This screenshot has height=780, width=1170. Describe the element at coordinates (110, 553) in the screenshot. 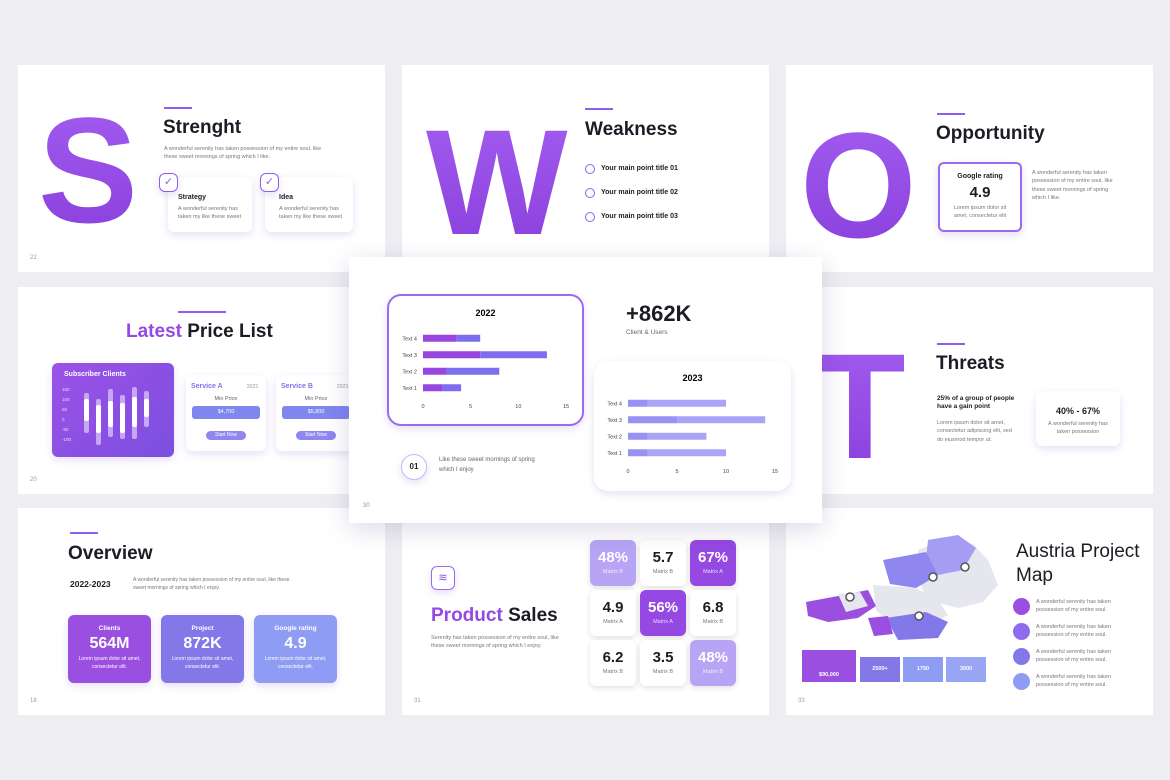

I see `title: Overview` at that location.